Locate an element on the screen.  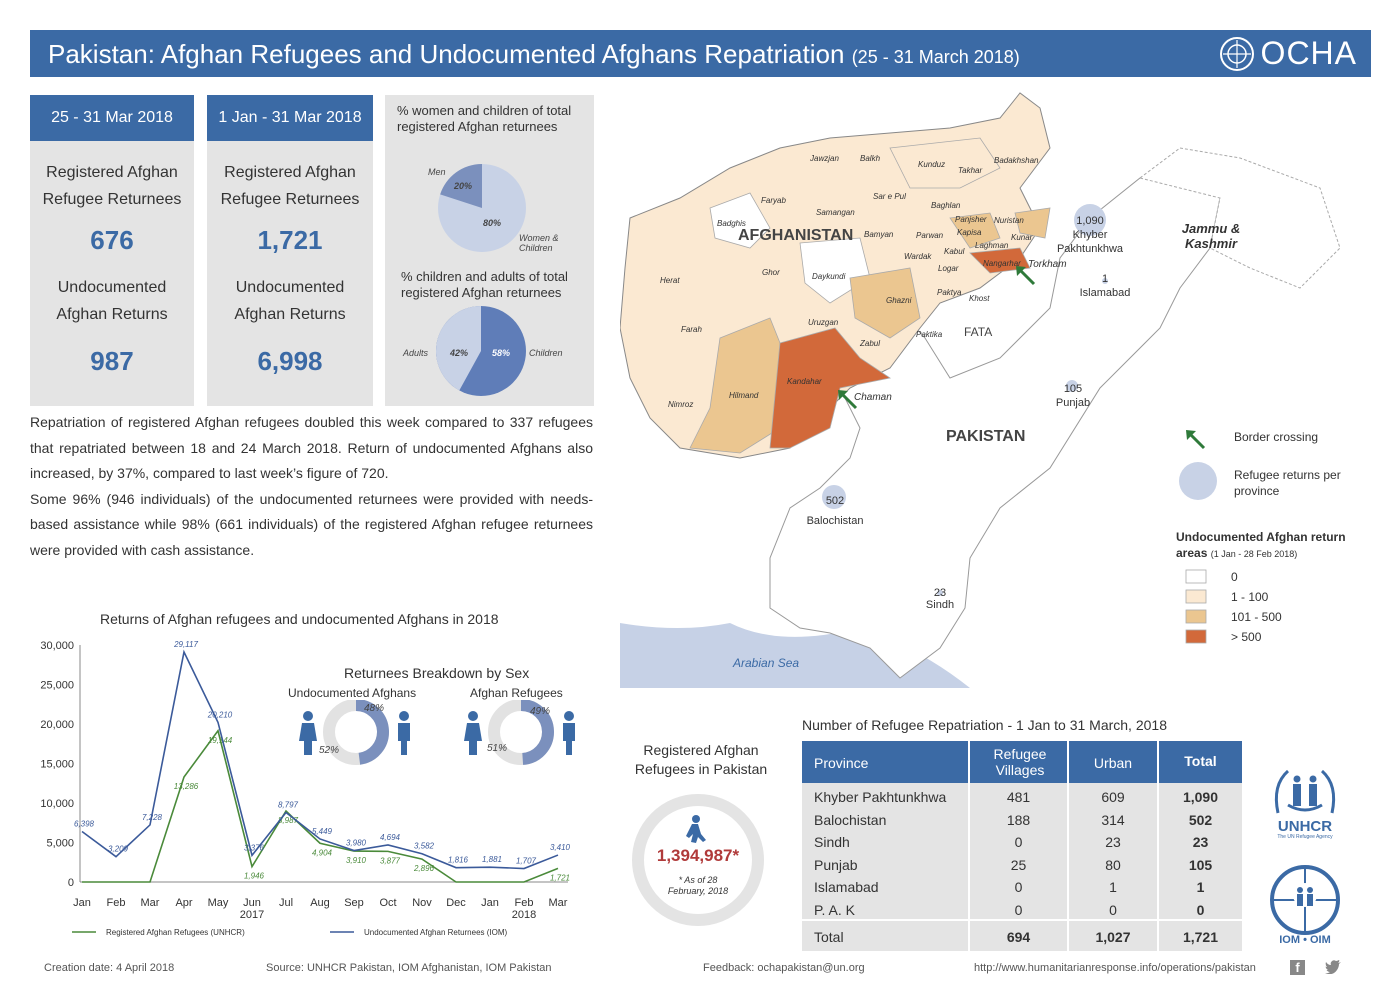
sex-ref-m: 51% is located at coordinates (497, 748).